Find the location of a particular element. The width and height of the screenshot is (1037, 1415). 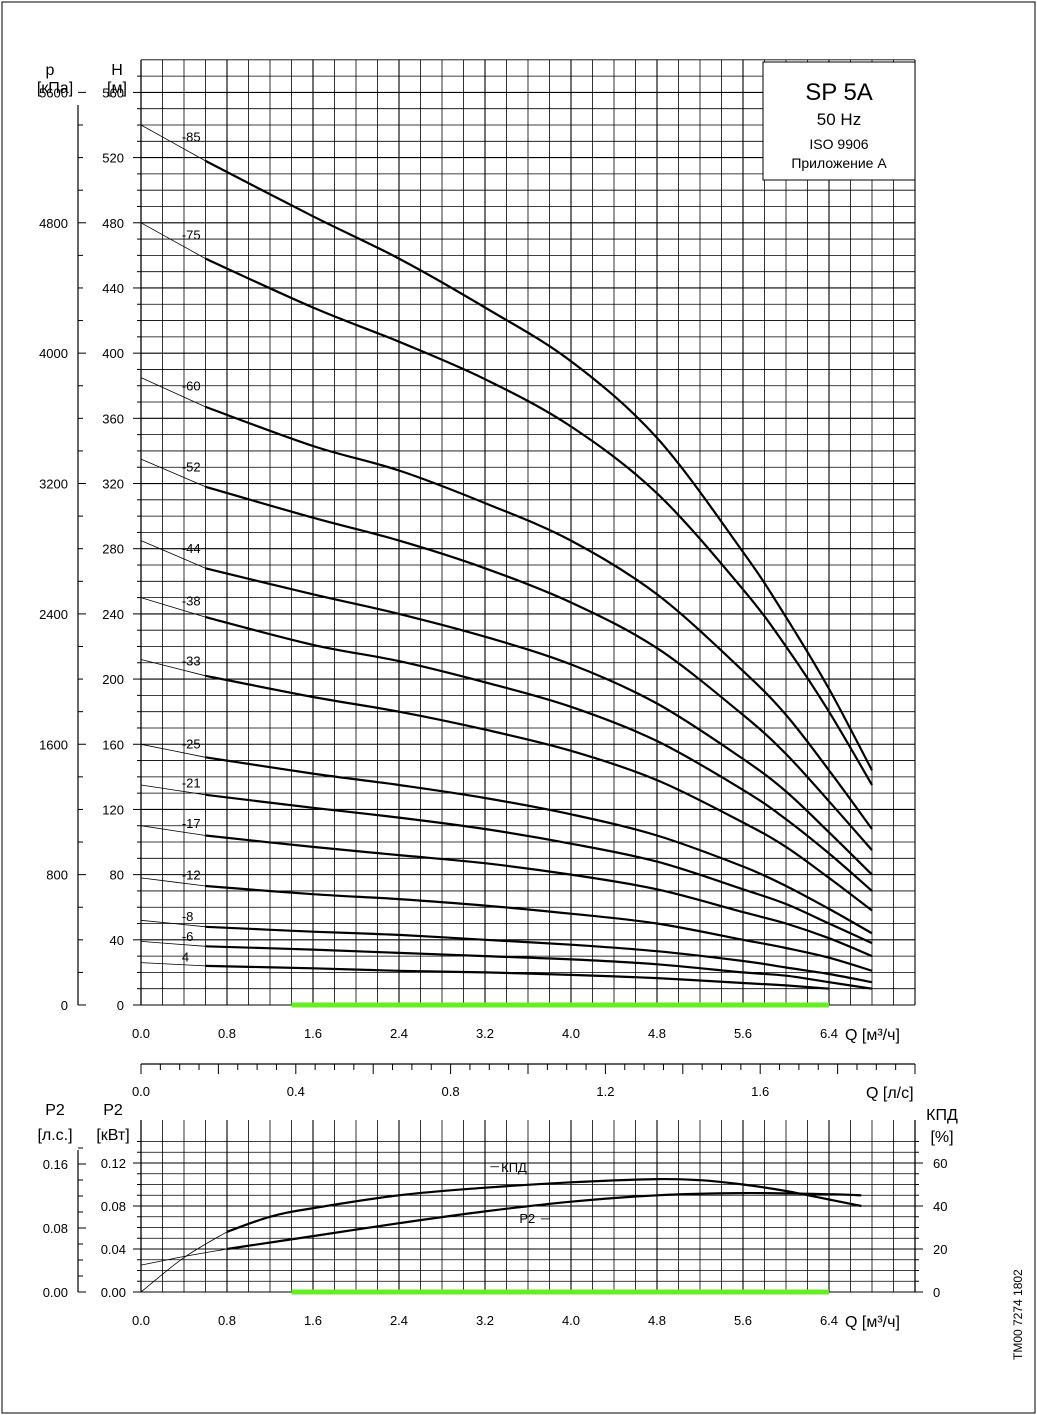

h-tick-label: 120 is located at coordinates (113, 809).